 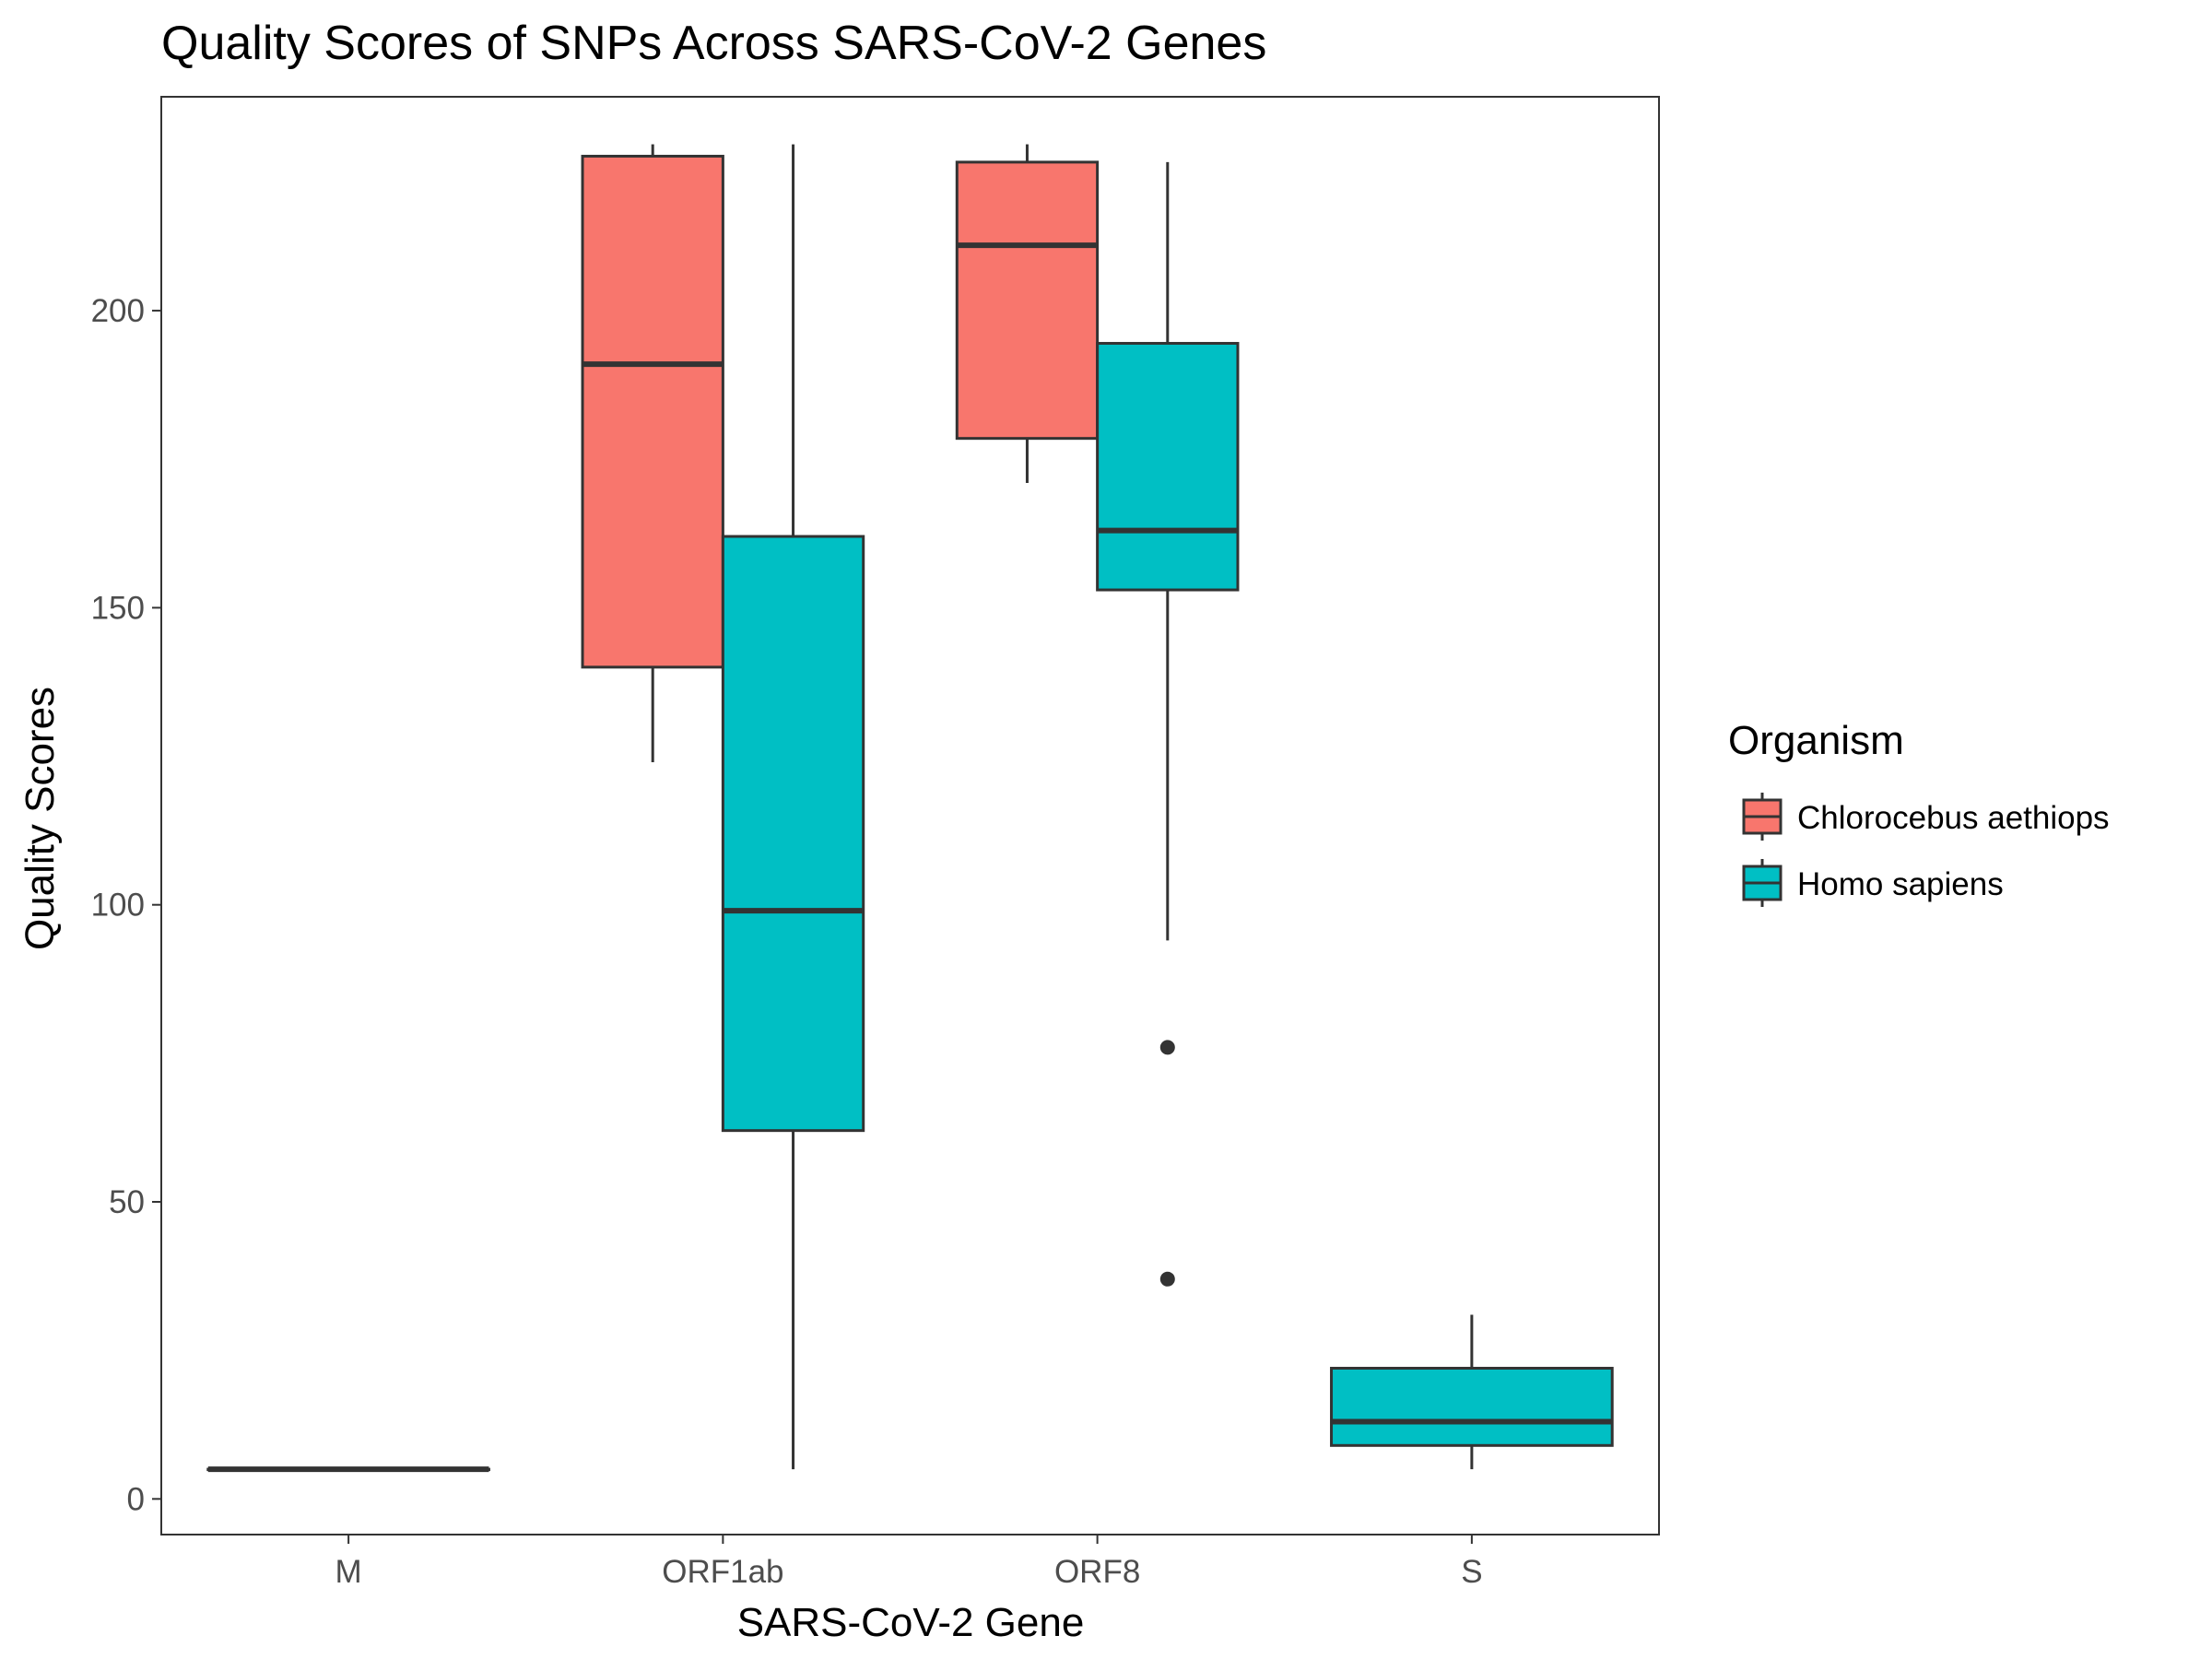 I want to click on y-axis: 0 50 100 150 200, so click(x=126, y=905).